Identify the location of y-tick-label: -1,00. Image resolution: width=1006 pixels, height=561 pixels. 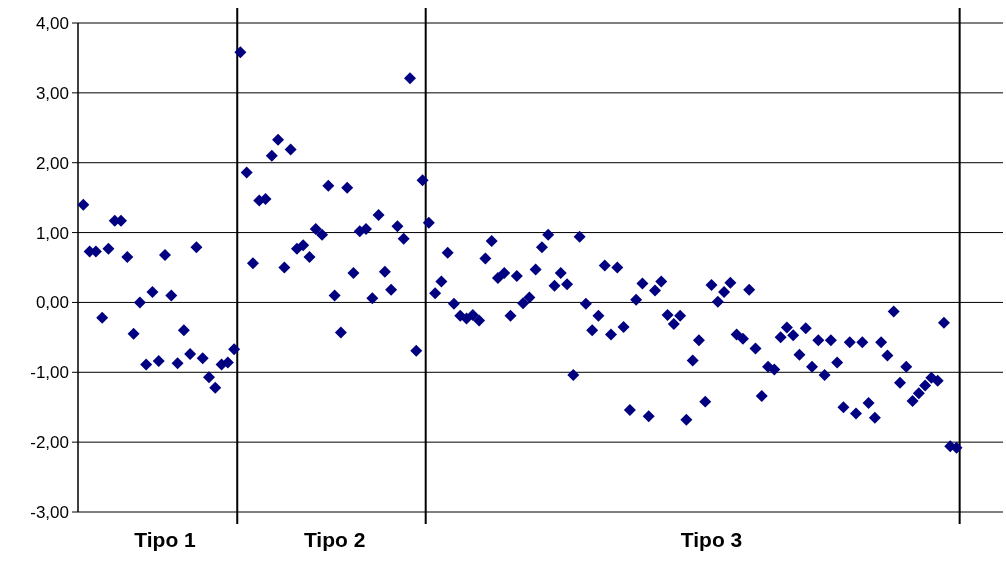
(49, 373).